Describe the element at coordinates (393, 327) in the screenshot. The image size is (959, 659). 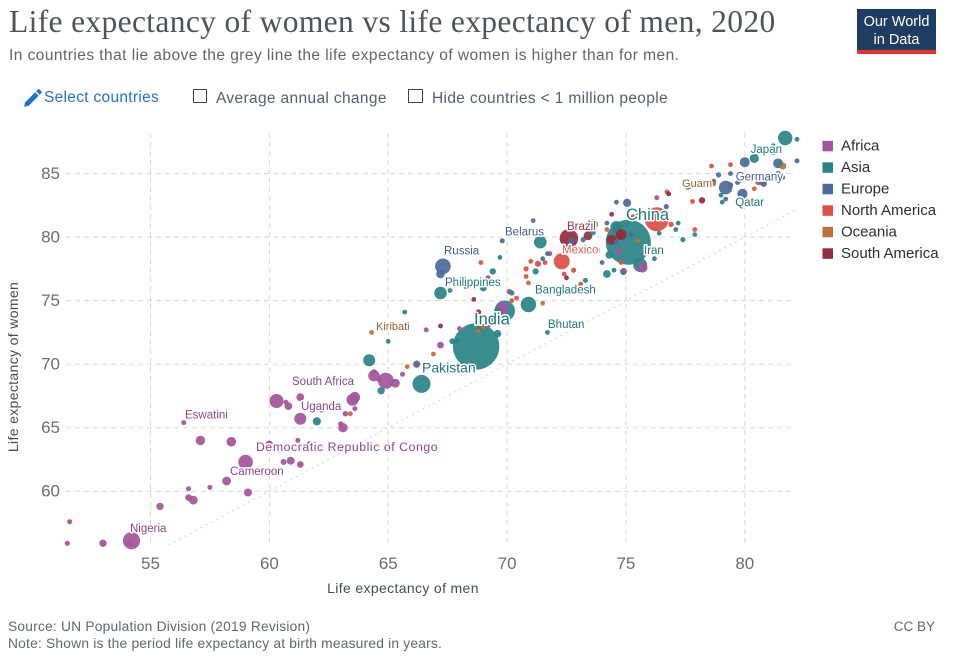
I see `svg-text: Kiribati` at that location.